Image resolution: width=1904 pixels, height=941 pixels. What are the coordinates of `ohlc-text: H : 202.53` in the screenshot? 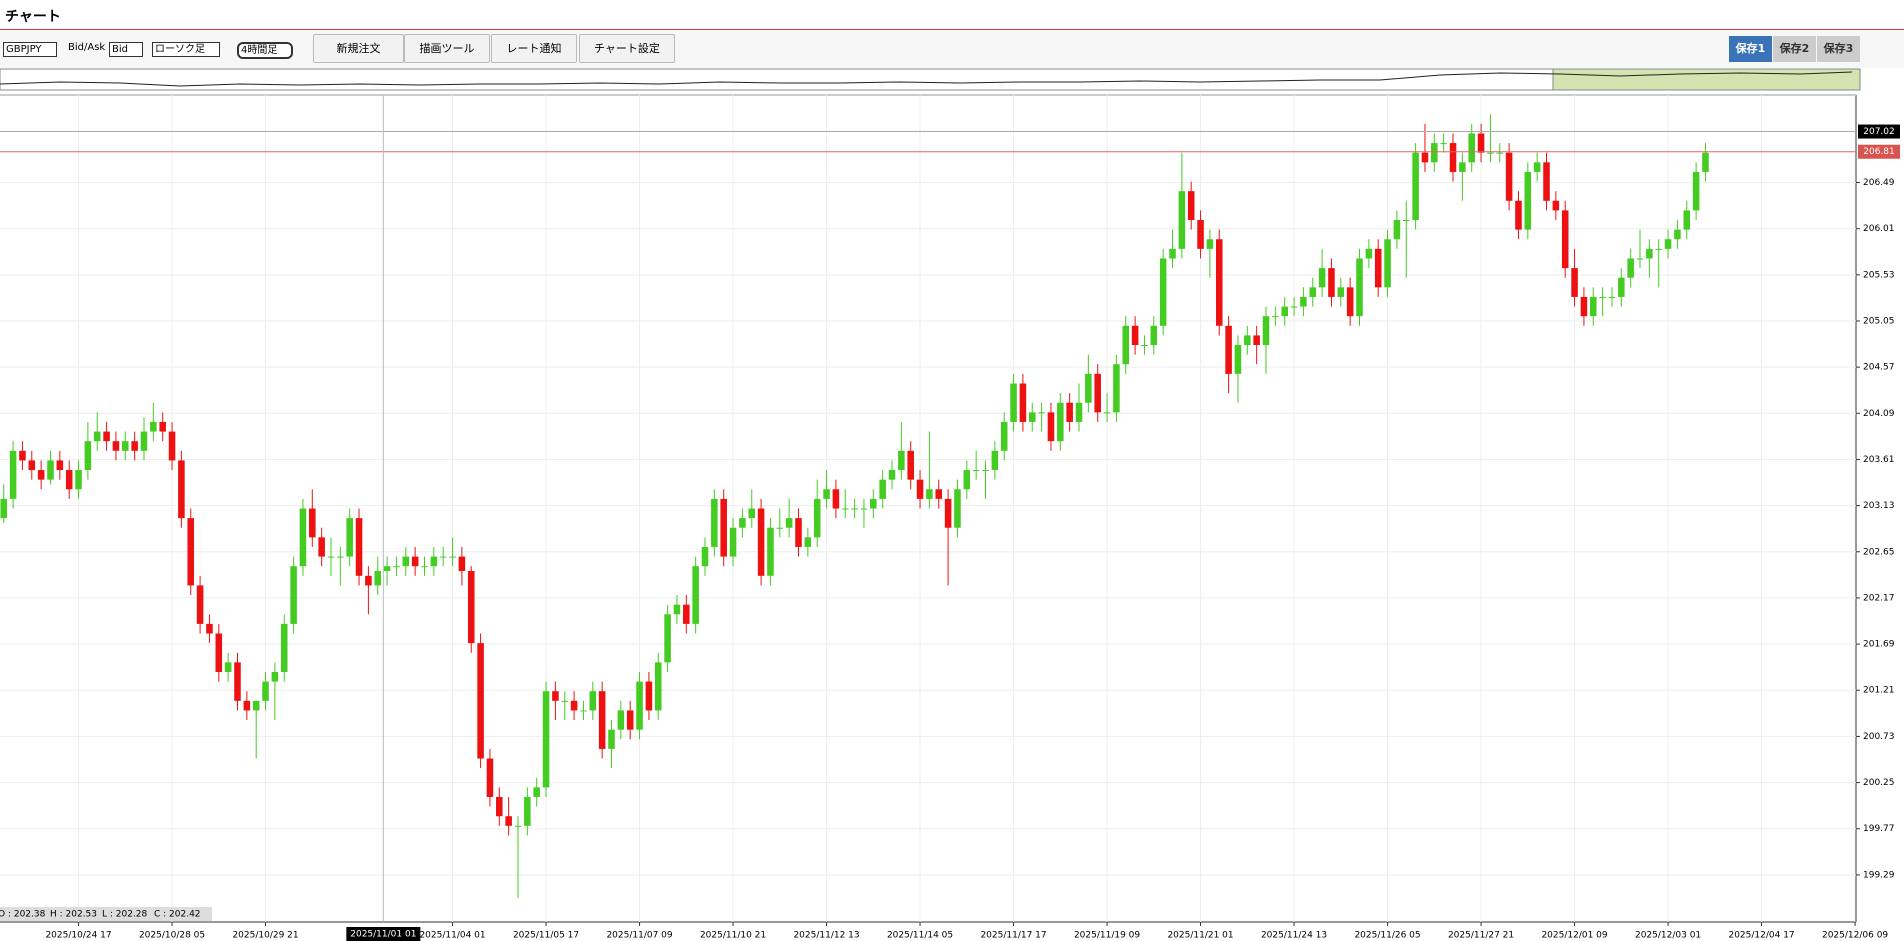 It's located at (73, 915).